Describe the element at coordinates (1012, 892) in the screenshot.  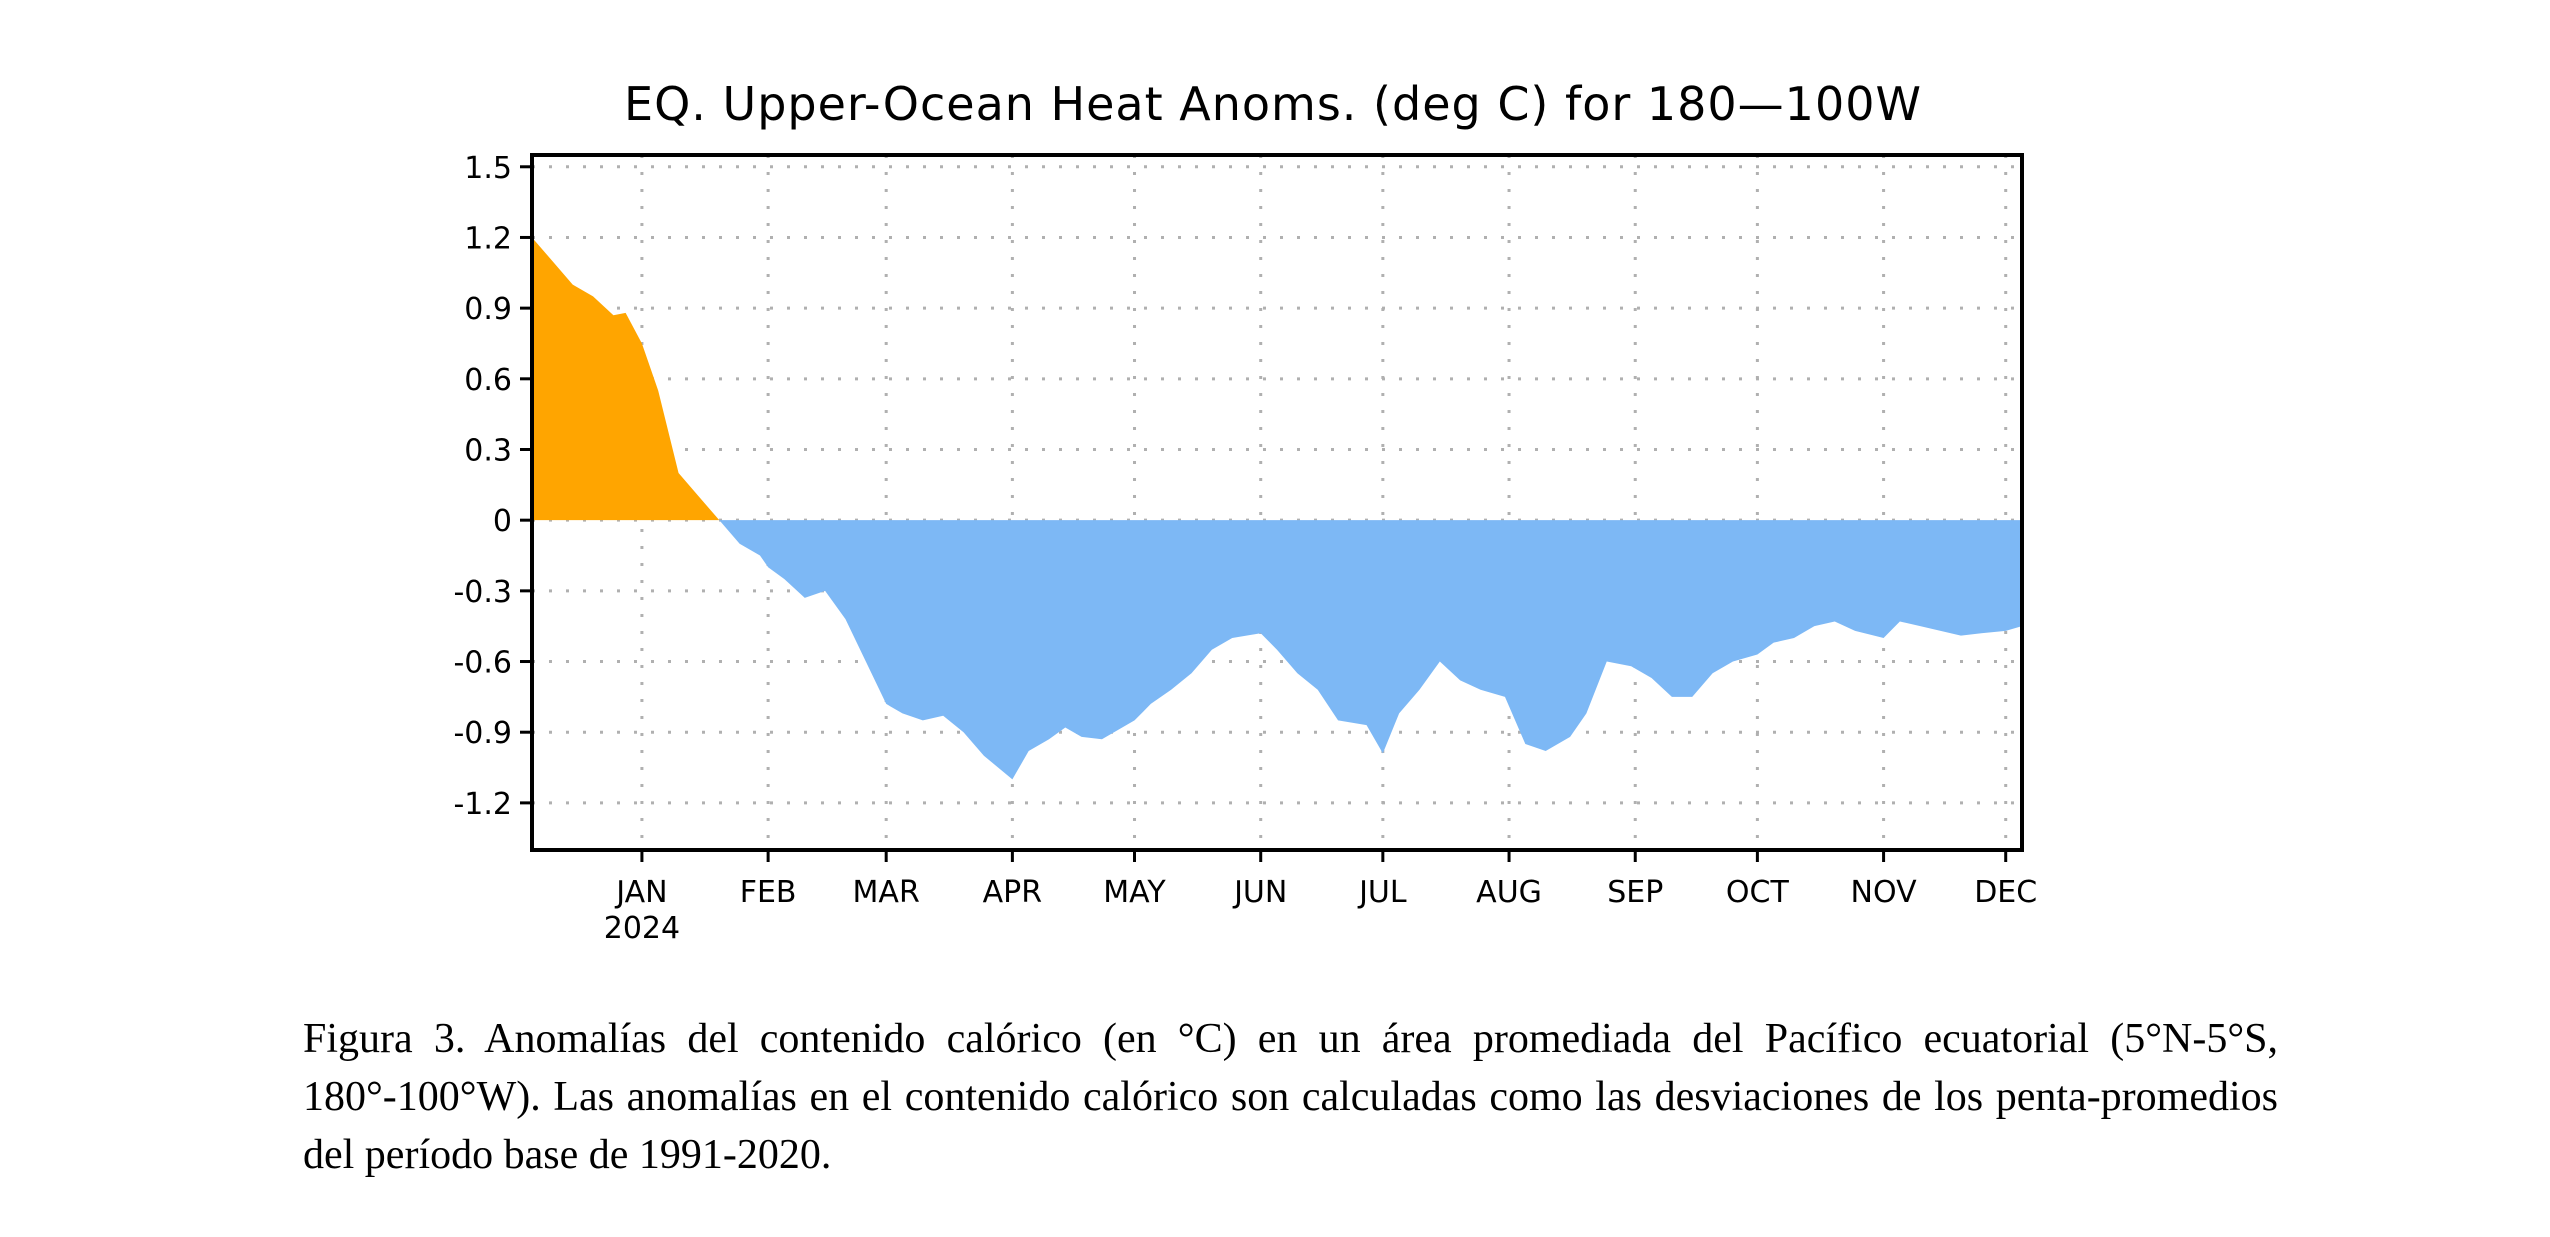
I see `x-tick-label: APR` at that location.